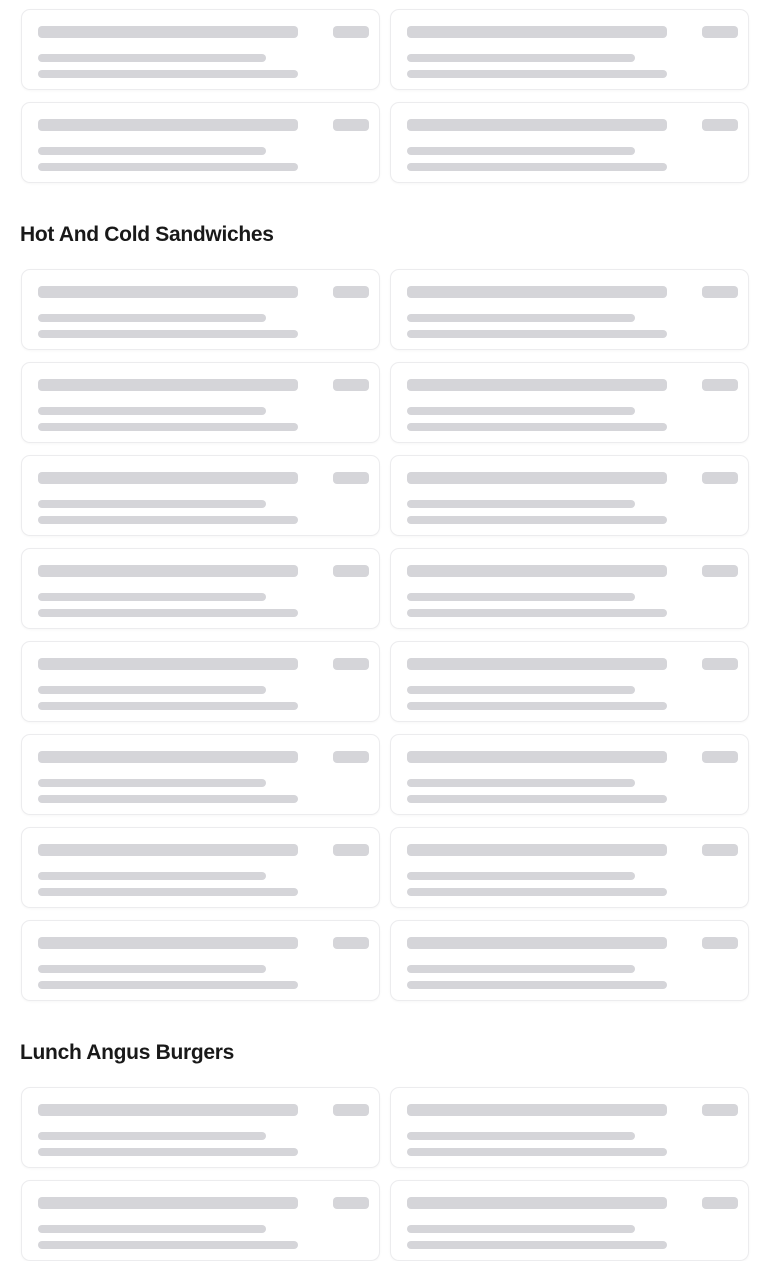 This screenshot has width=770, height=1261. Describe the element at coordinates (127, 1052) in the screenshot. I see `section-title: Lunch Angus Burgers` at that location.